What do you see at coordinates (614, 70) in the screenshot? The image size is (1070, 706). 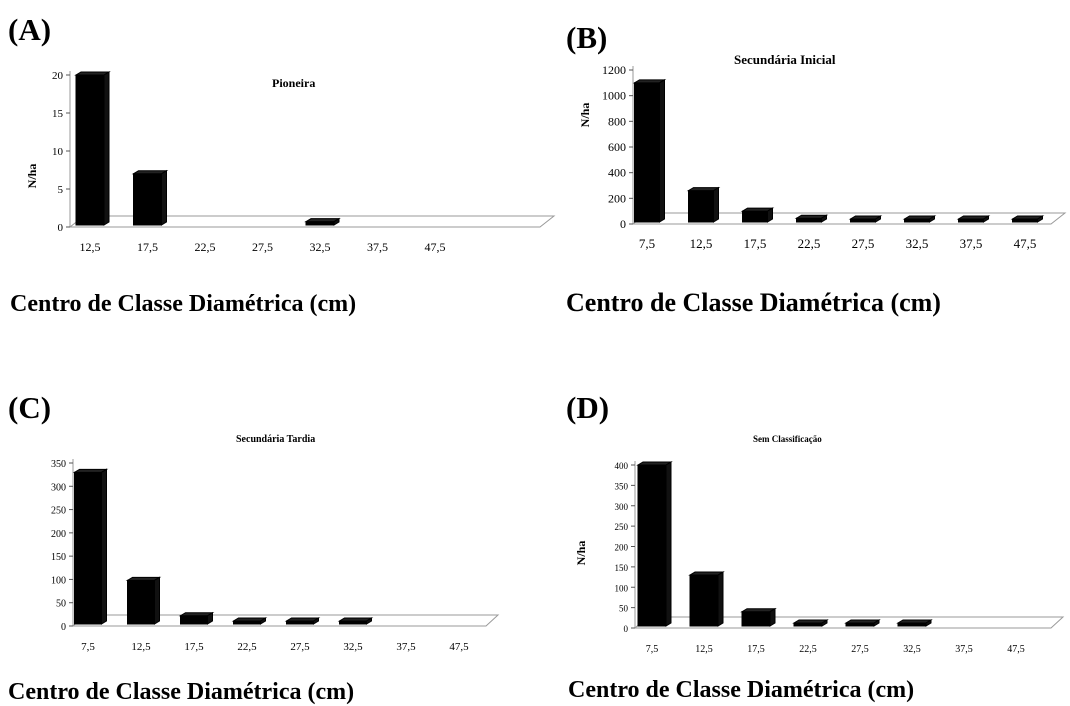 I see `y-tick-label: 1200` at bounding box center [614, 70].